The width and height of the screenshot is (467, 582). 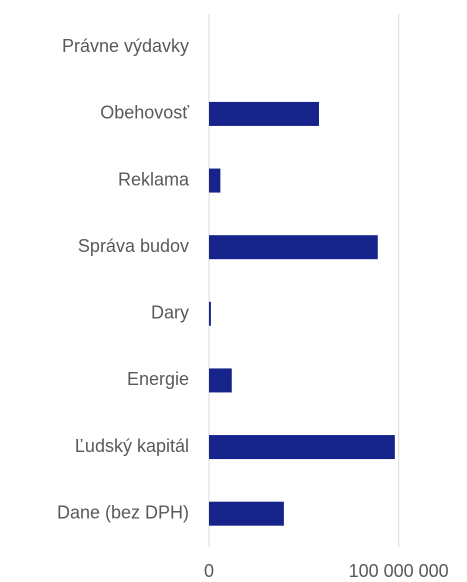 I want to click on y-tick-label: Právne výdavky, so click(x=125, y=46).